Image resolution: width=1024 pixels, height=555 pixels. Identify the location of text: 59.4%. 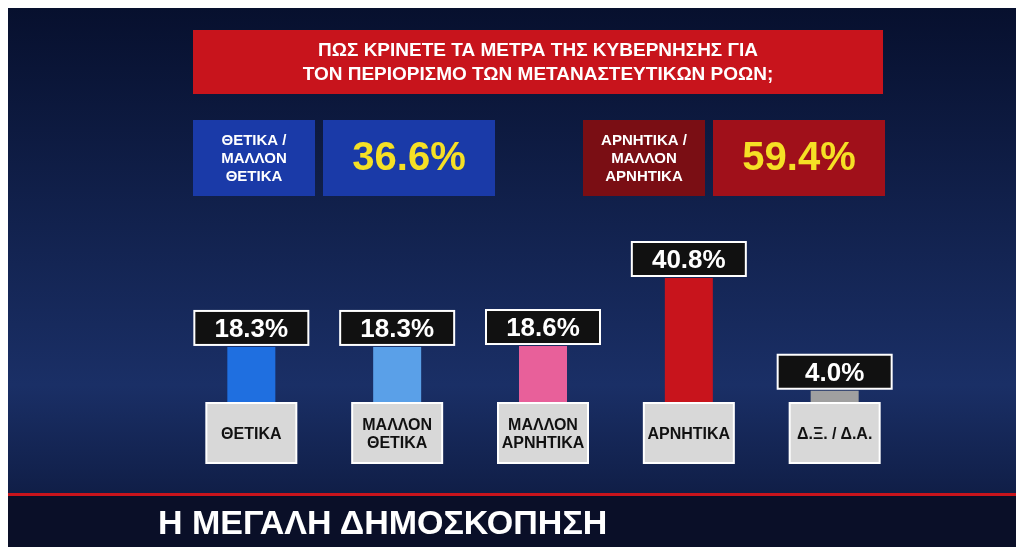
(799, 156).